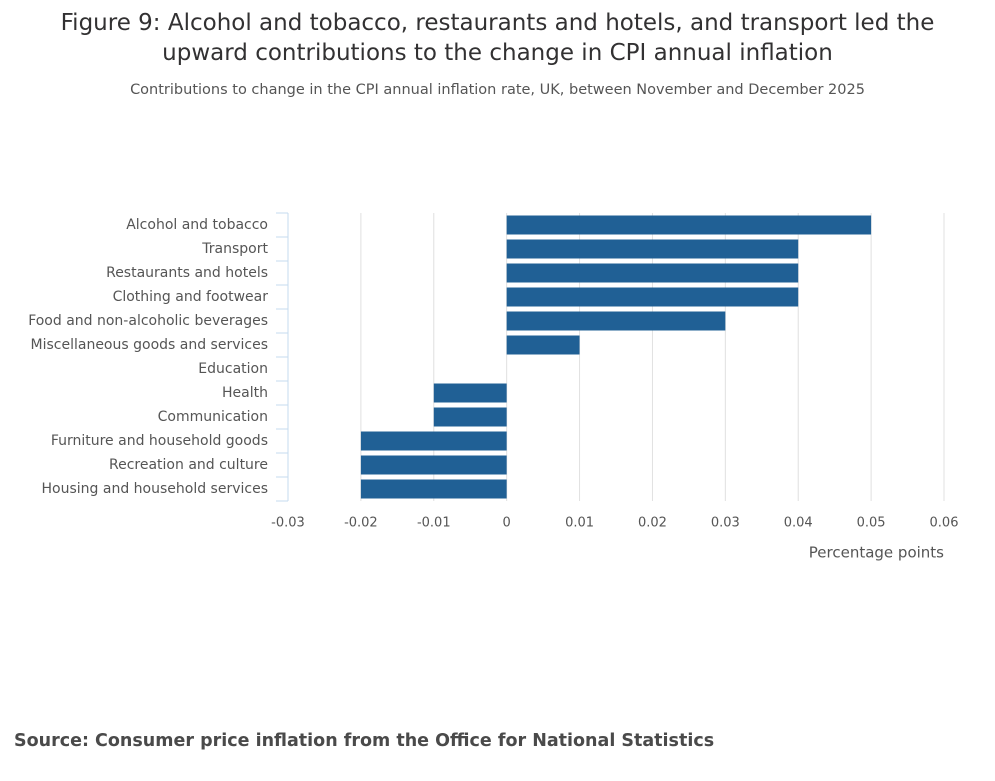 This screenshot has width=995, height=781. I want to click on y-tick-label: Clothing and footwear, so click(191, 297).